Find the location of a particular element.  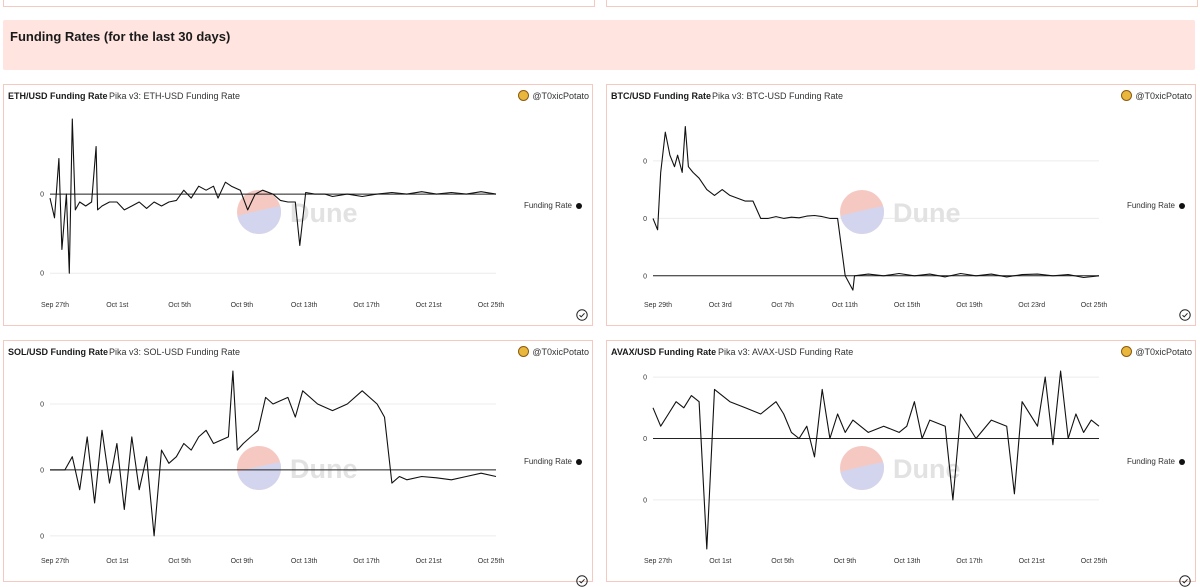

panel-title: SOL/USD Funding Rate is located at coordinates (58, 352).